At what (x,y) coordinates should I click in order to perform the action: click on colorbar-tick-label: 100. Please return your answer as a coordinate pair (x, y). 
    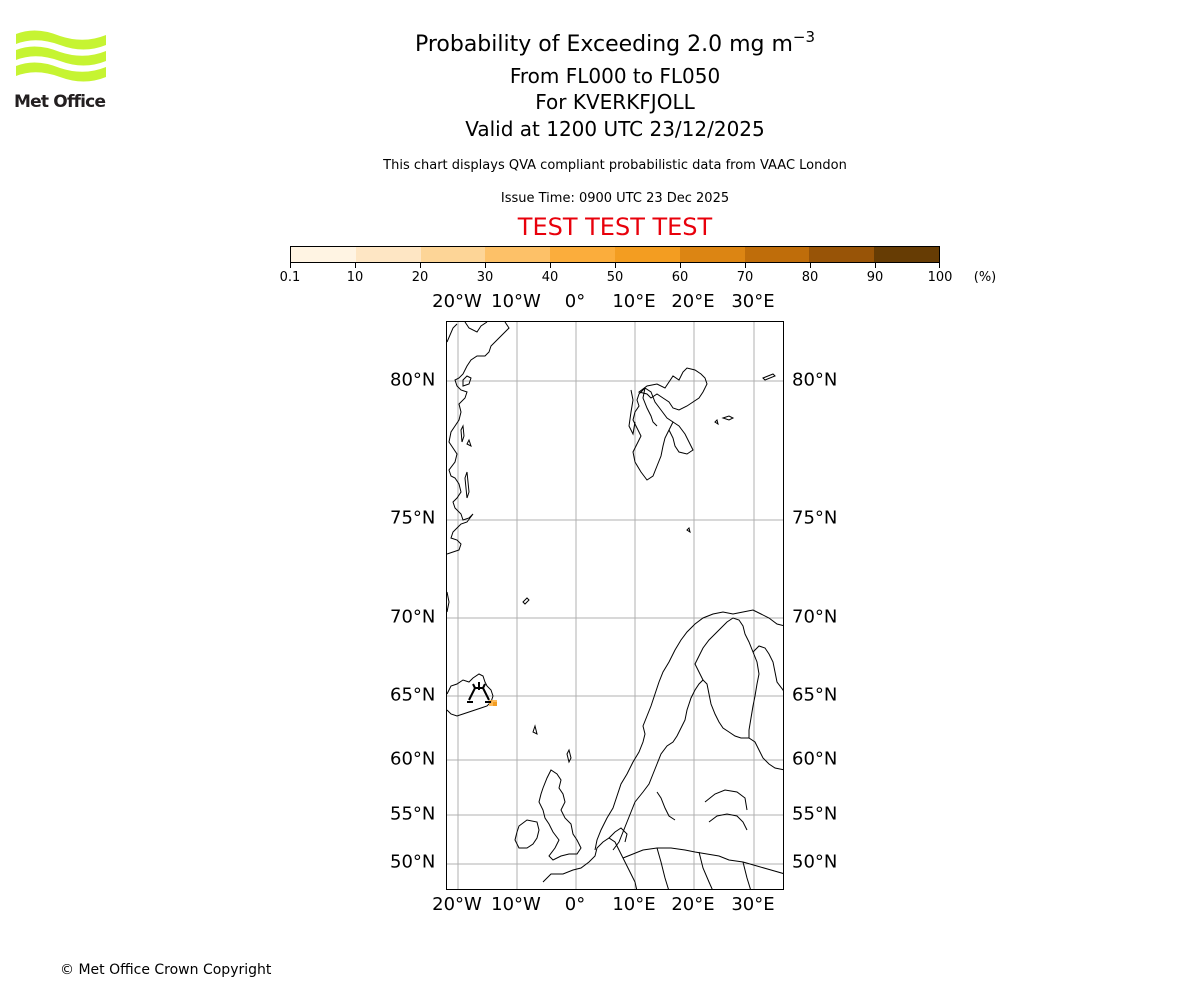
    Looking at the image, I should click on (940, 277).